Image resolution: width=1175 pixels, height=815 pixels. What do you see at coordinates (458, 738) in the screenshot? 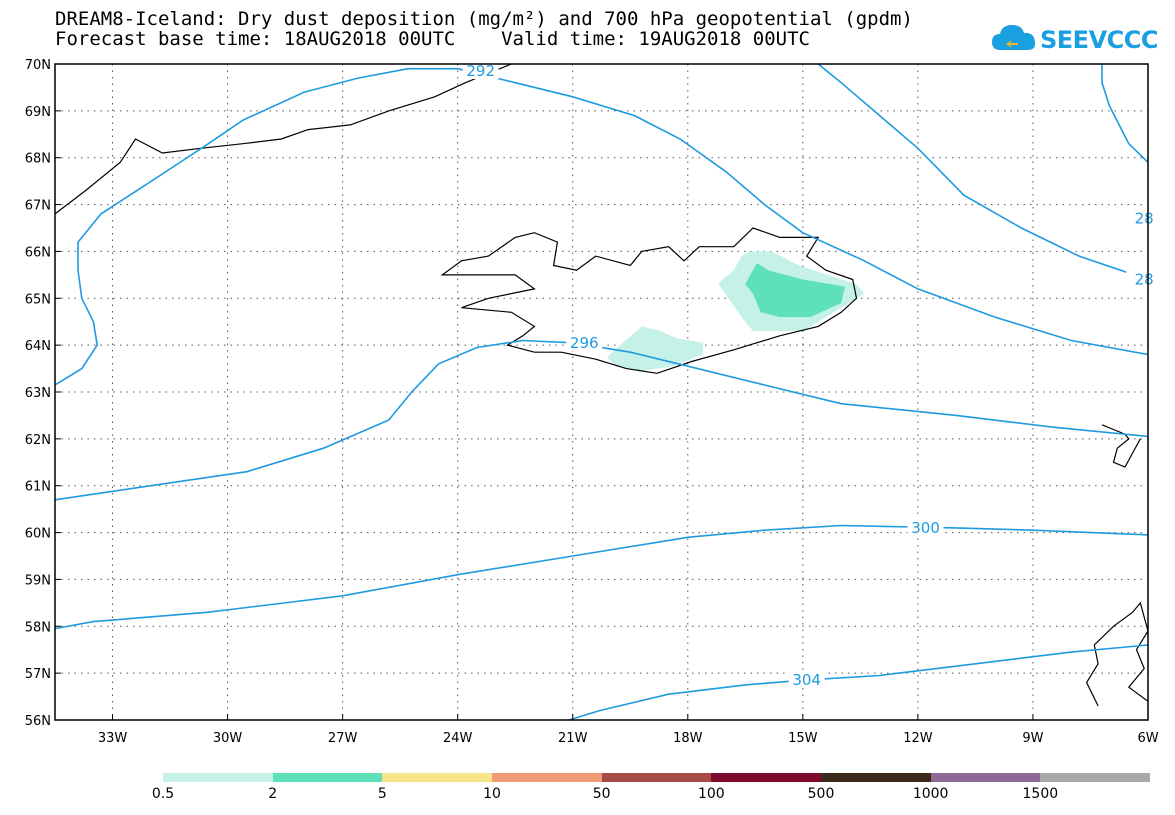
I see `lon-label: 24W` at bounding box center [458, 738].